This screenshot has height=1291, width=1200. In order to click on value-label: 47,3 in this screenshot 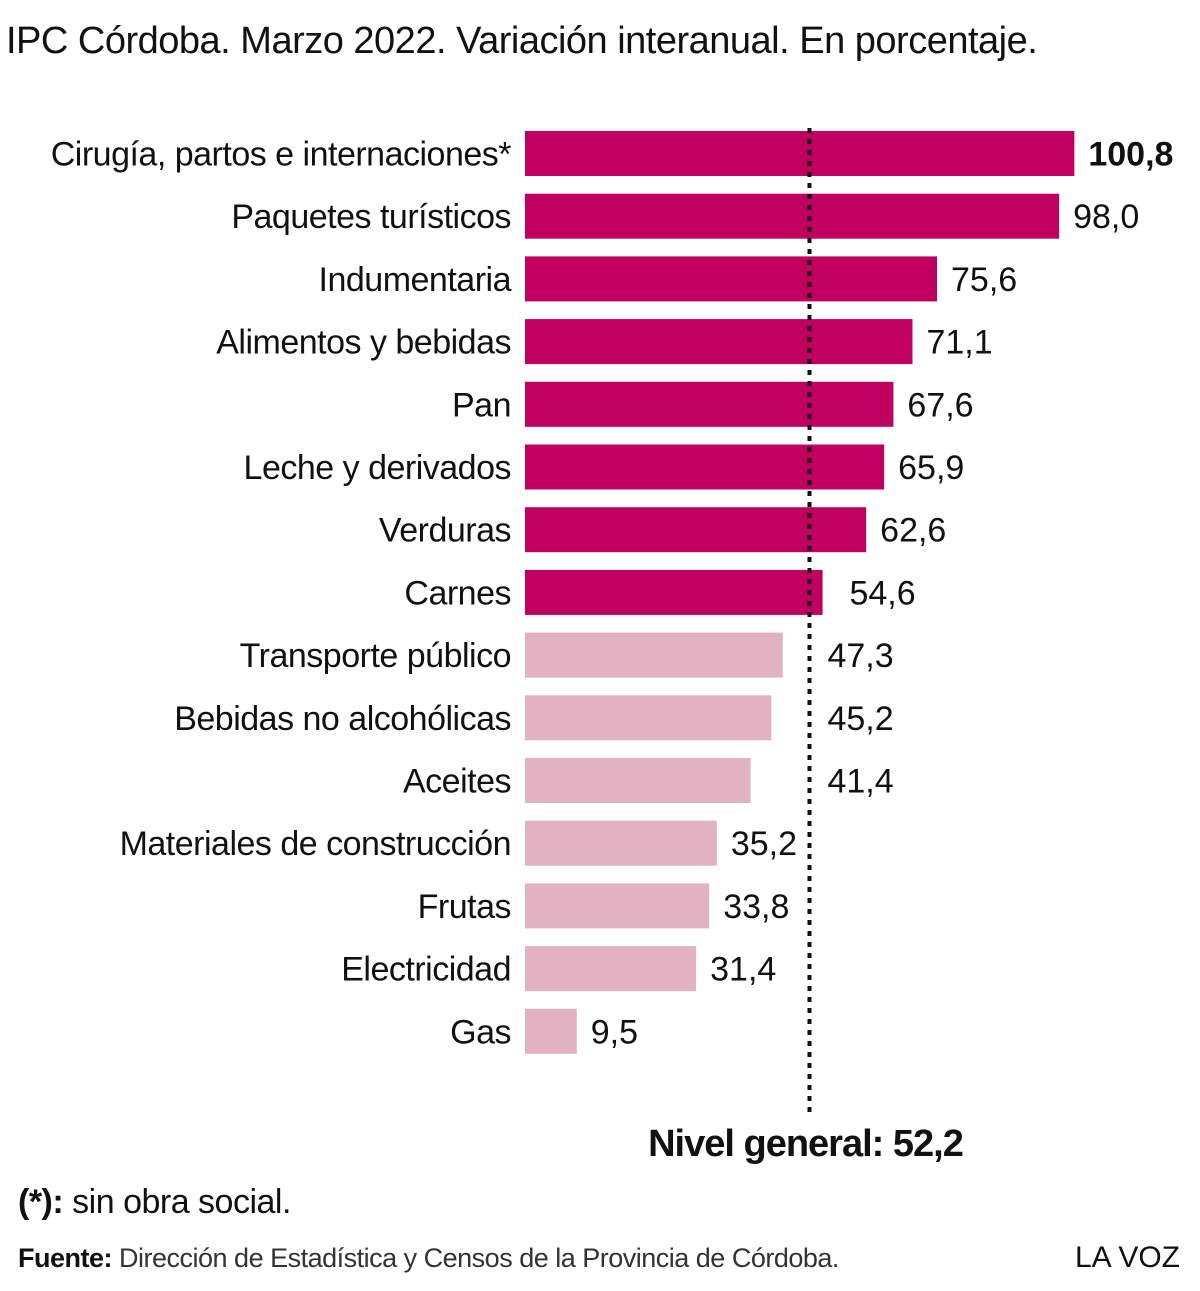, I will do `click(860, 656)`.